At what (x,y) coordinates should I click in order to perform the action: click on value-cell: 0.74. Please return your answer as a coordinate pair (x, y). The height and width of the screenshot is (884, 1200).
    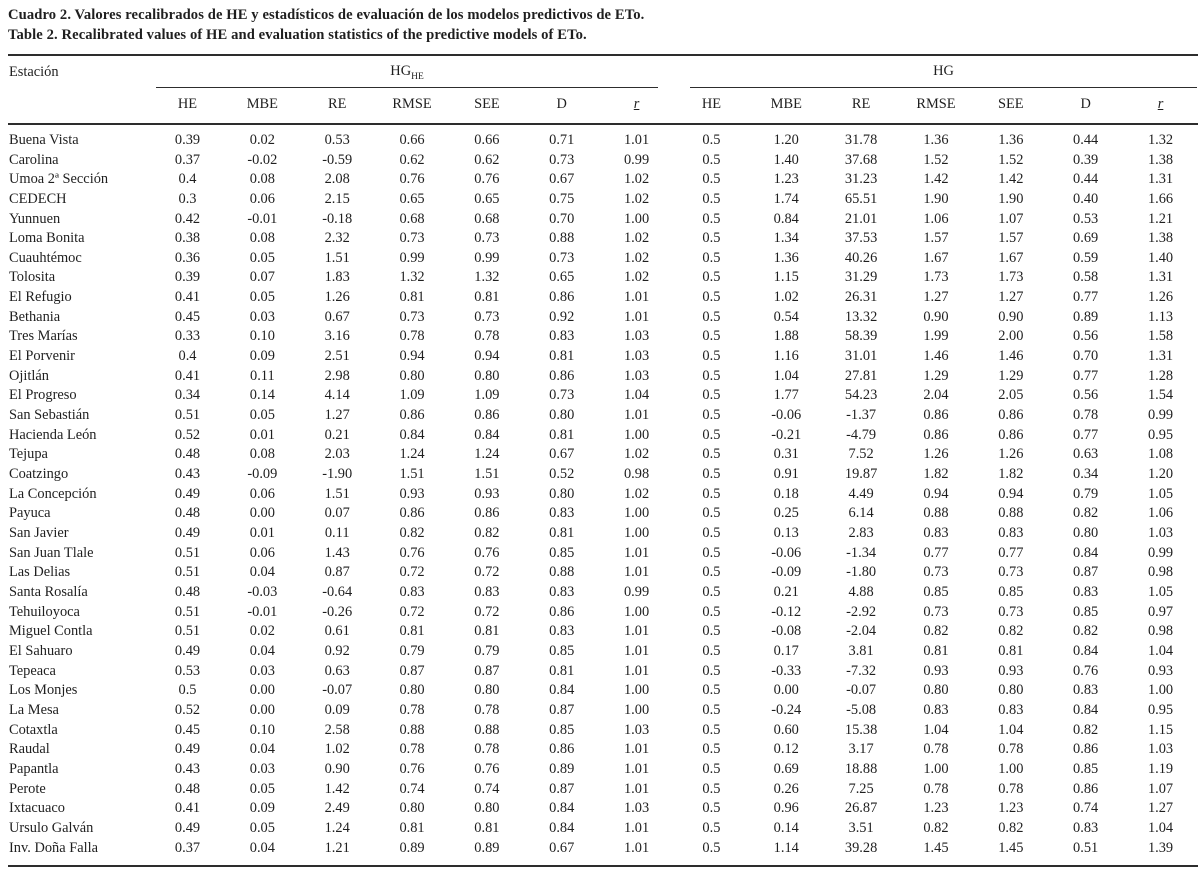
    Looking at the image, I should click on (1086, 808).